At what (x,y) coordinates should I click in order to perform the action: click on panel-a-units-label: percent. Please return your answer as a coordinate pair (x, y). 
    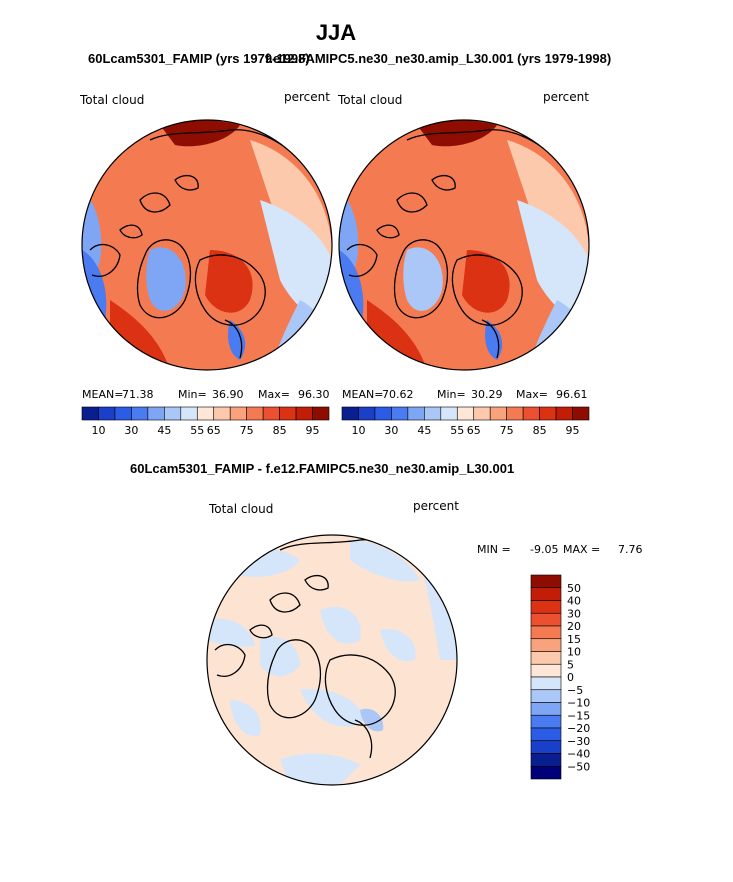
    Looking at the image, I should click on (307, 97).